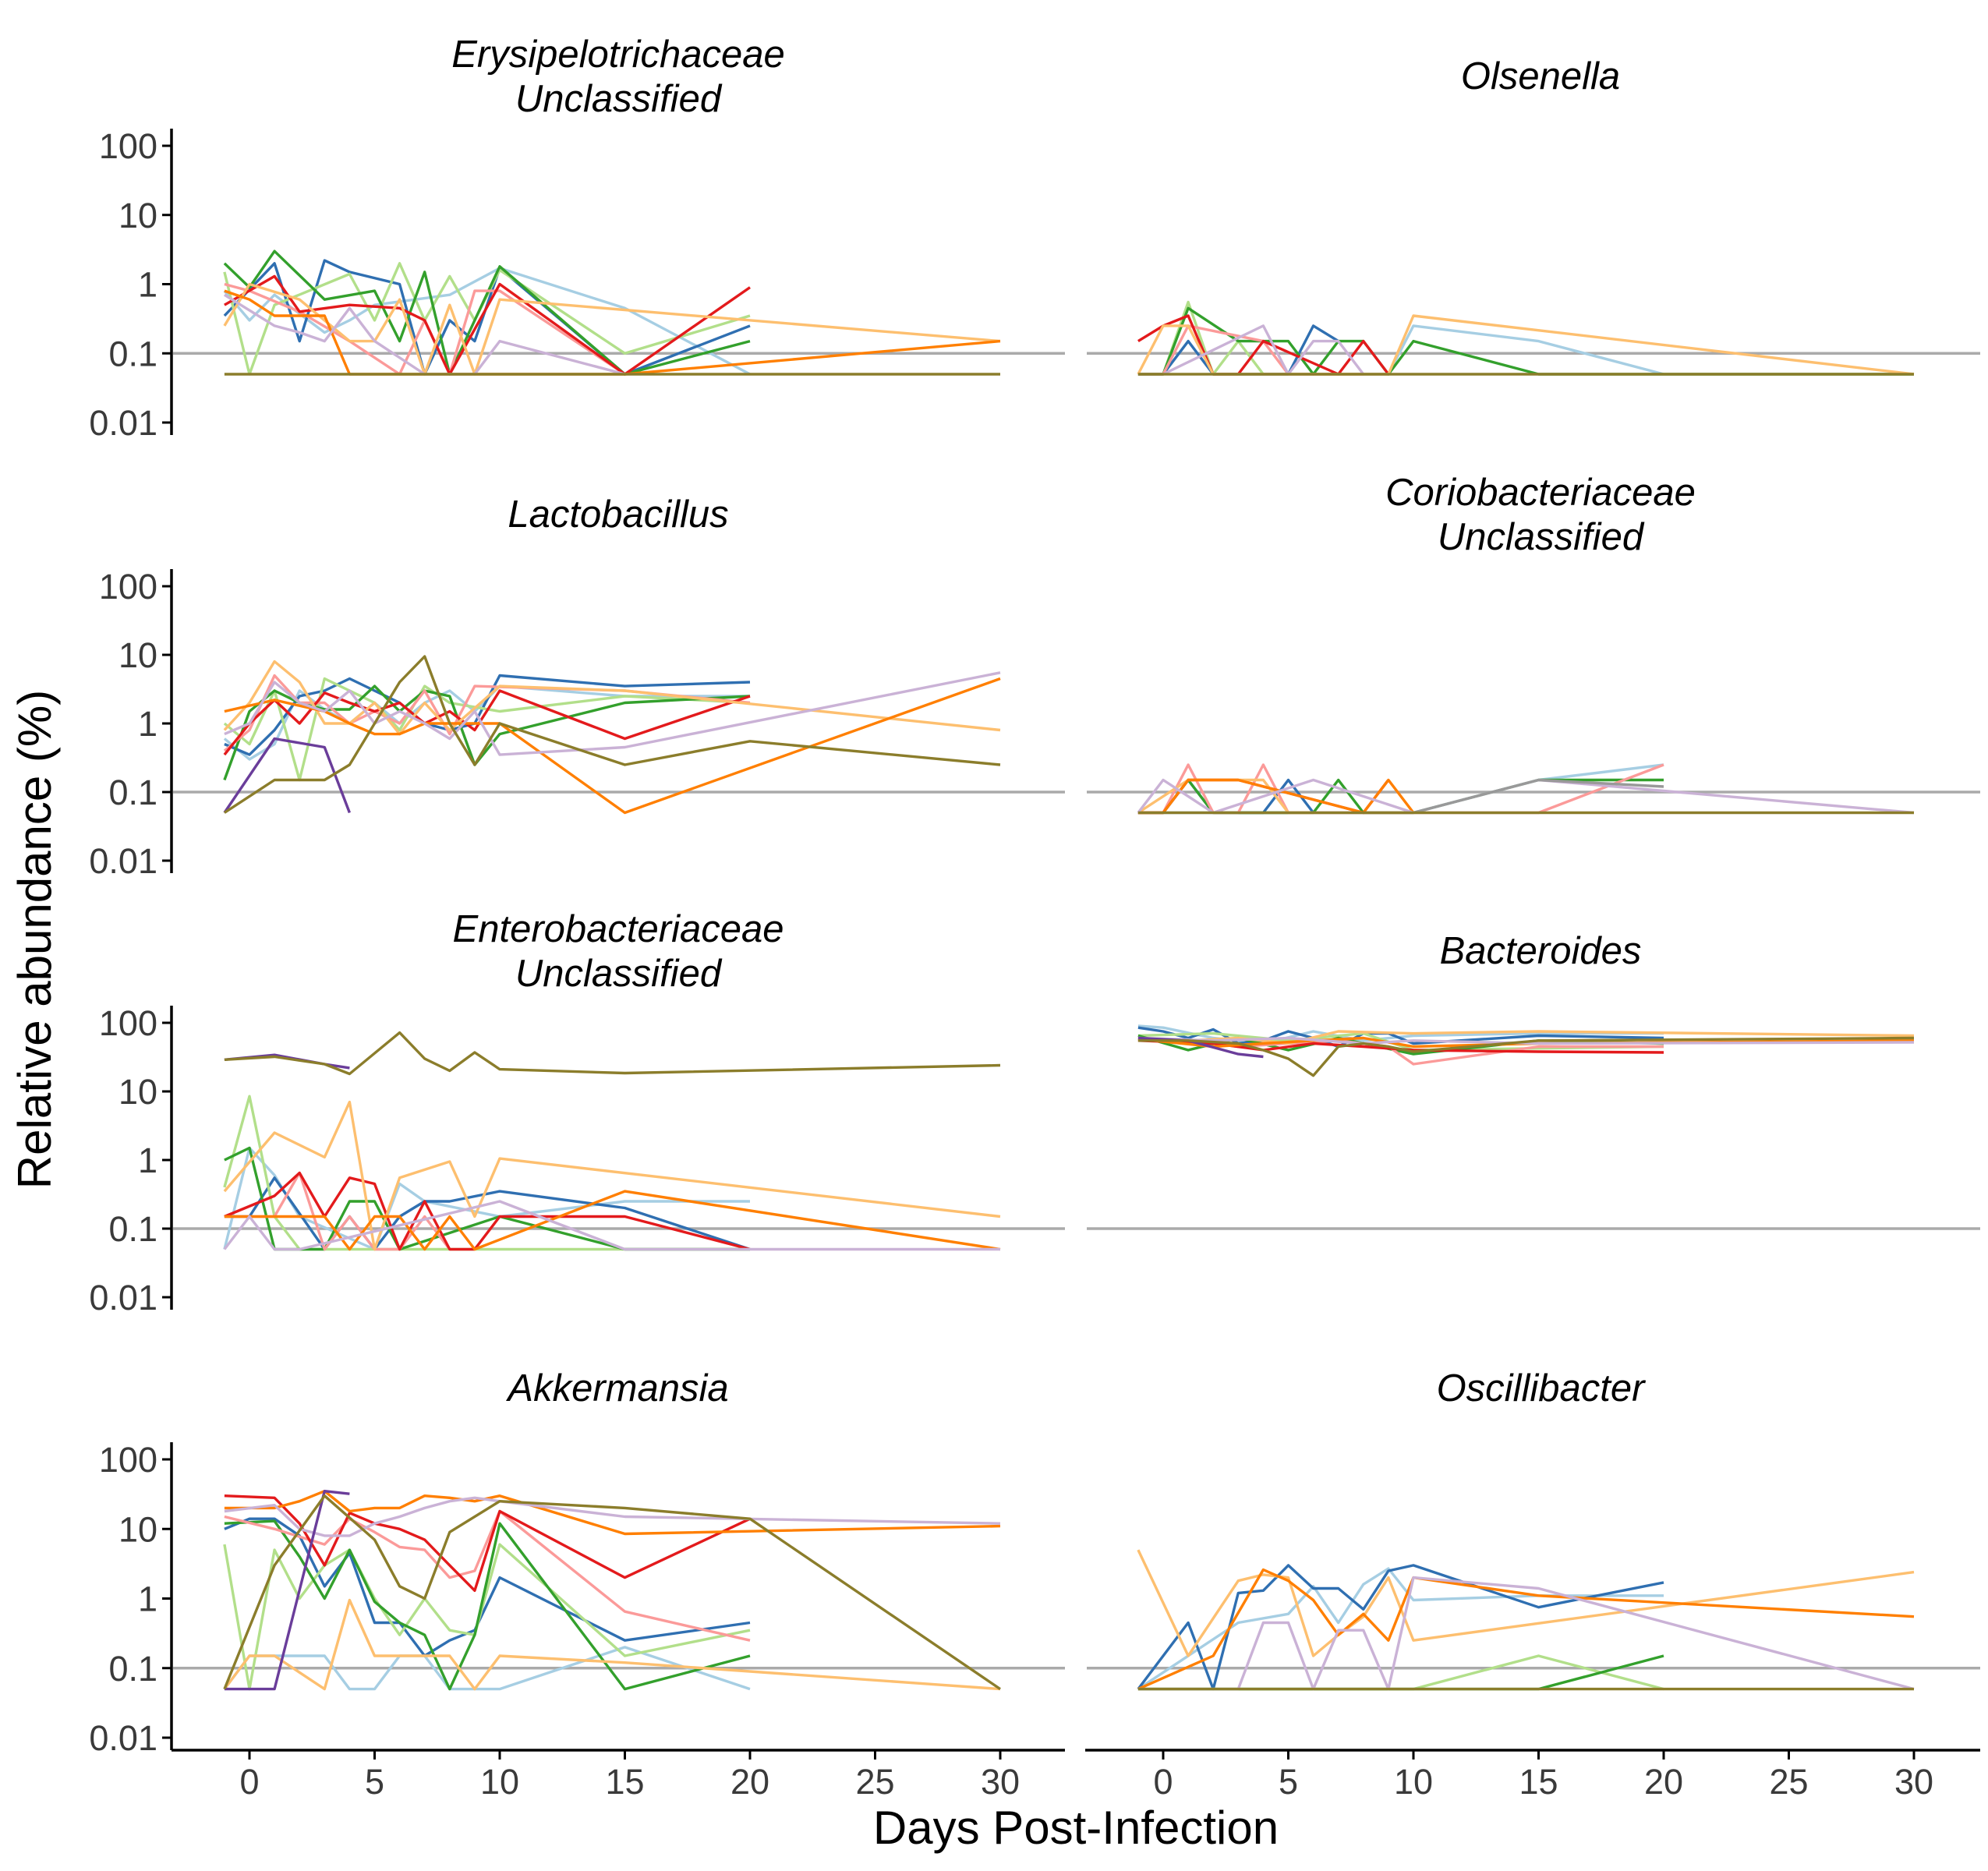  What do you see at coordinates (1540, 76) in the screenshot?
I see `panel-title-line: Olsenella` at bounding box center [1540, 76].